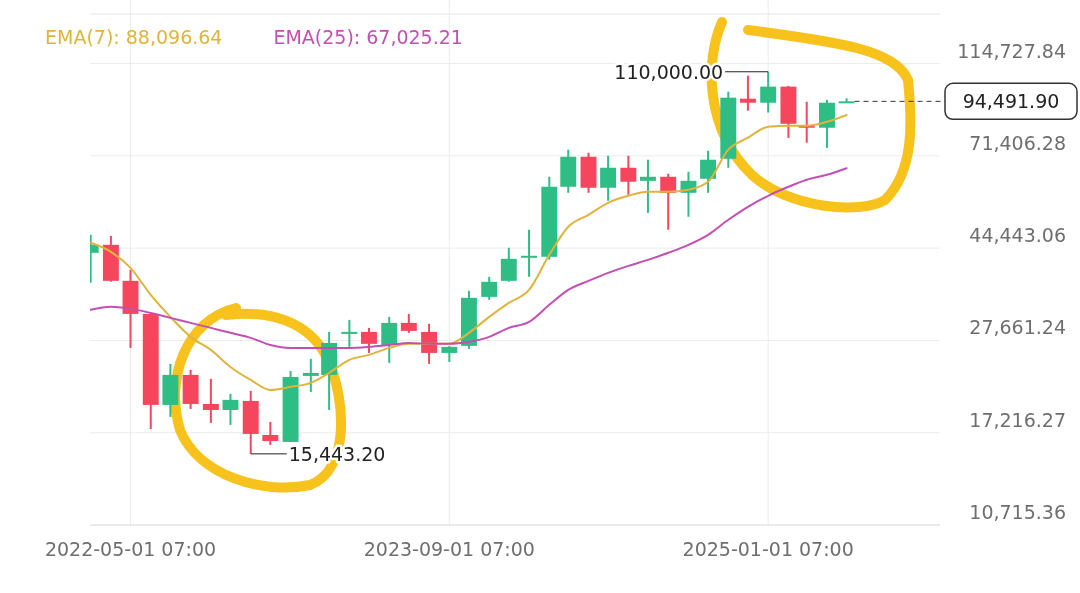 Image resolution: width=1080 pixels, height=593 pixels. I want to click on x-tick-label: 2022-05-01 07:00, so click(130, 549).